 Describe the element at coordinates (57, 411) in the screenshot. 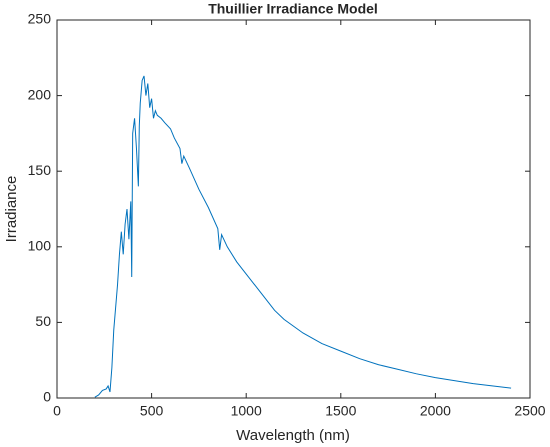

I see `x-tick-label: 0` at that location.